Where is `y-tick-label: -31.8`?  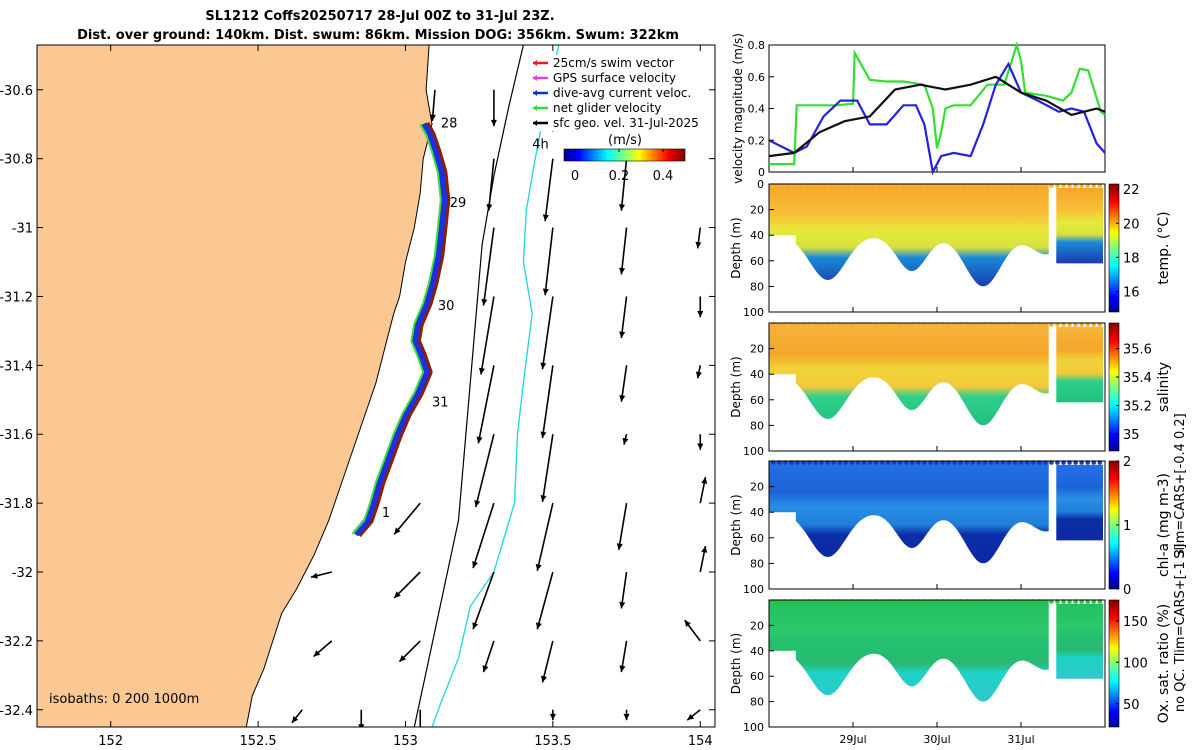
y-tick-label: -31.8 is located at coordinates (16, 504).